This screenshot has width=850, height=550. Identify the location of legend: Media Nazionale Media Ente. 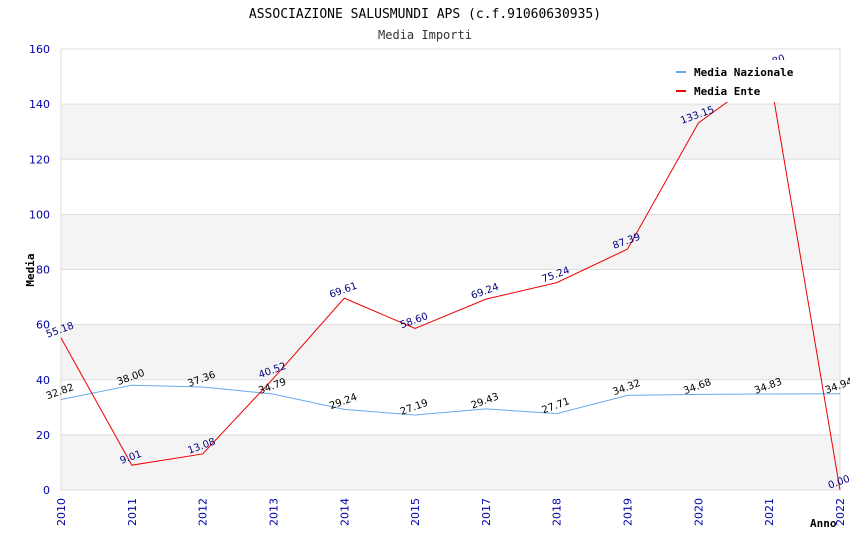
(740, 81).